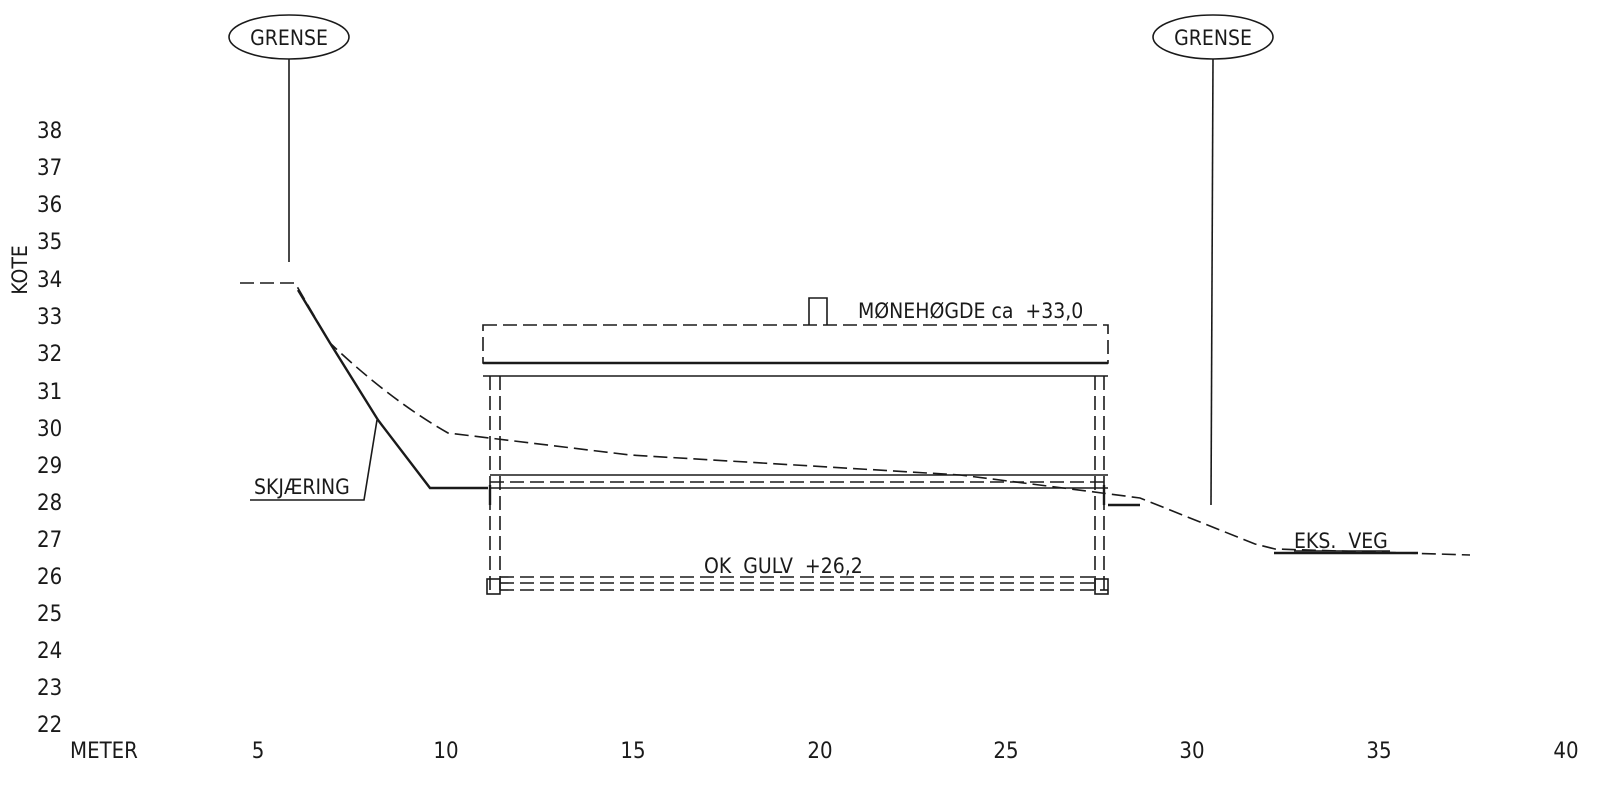 This screenshot has height=797, width=1605. Describe the element at coordinates (970, 311) in the screenshot. I see `ridge-height-label: MØNEHØGDE ca +33,0` at that location.